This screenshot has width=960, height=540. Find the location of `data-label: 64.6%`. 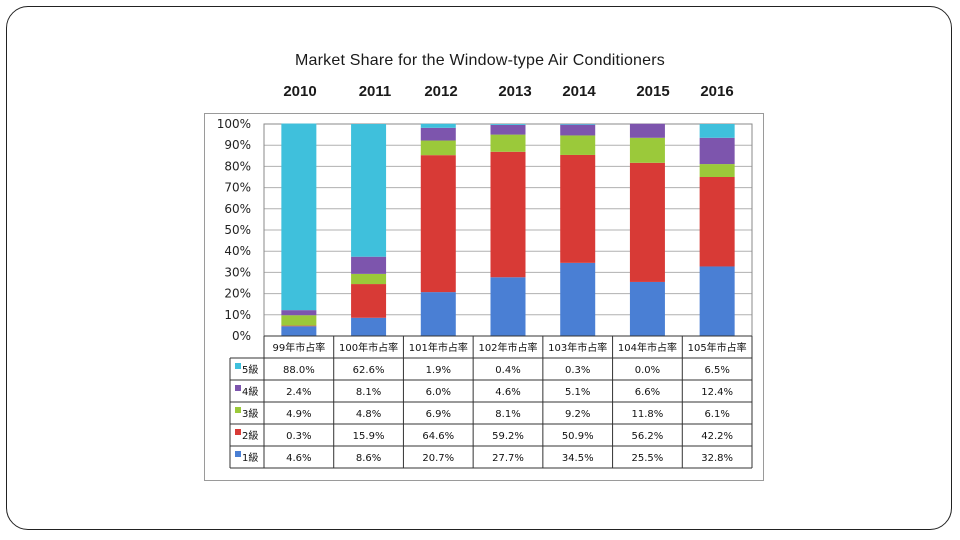

data-label: 64.6% is located at coordinates (438, 436).